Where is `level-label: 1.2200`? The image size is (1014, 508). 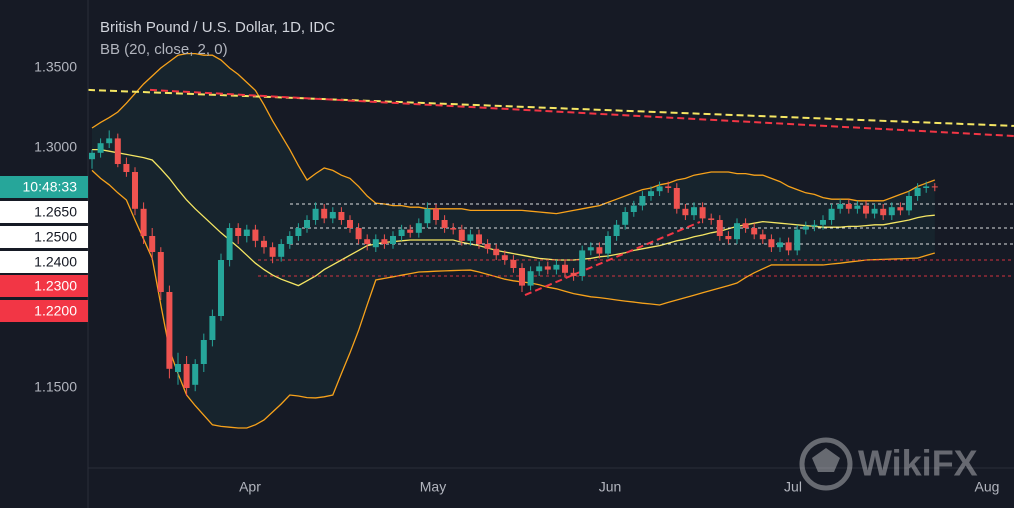 level-label: 1.2200 is located at coordinates (55, 311).